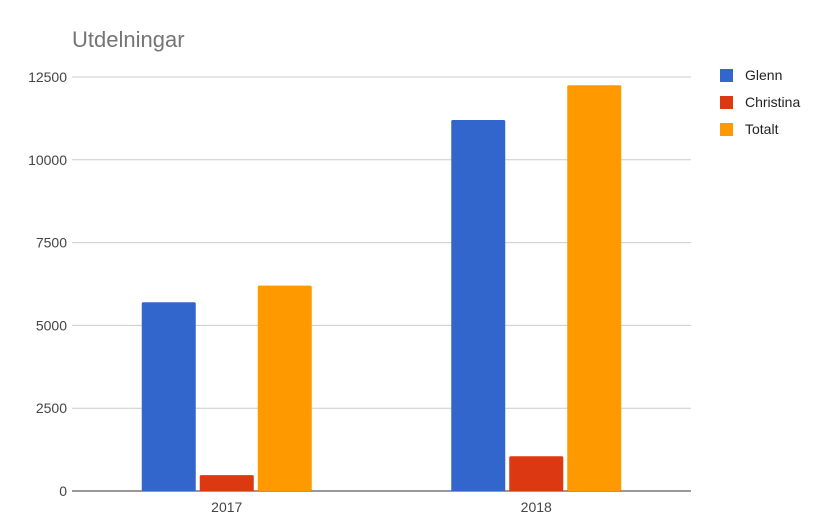 Image resolution: width=816 pixels, height=525 pixels. I want to click on legend: Glenn Christina Totalt, so click(760, 102).